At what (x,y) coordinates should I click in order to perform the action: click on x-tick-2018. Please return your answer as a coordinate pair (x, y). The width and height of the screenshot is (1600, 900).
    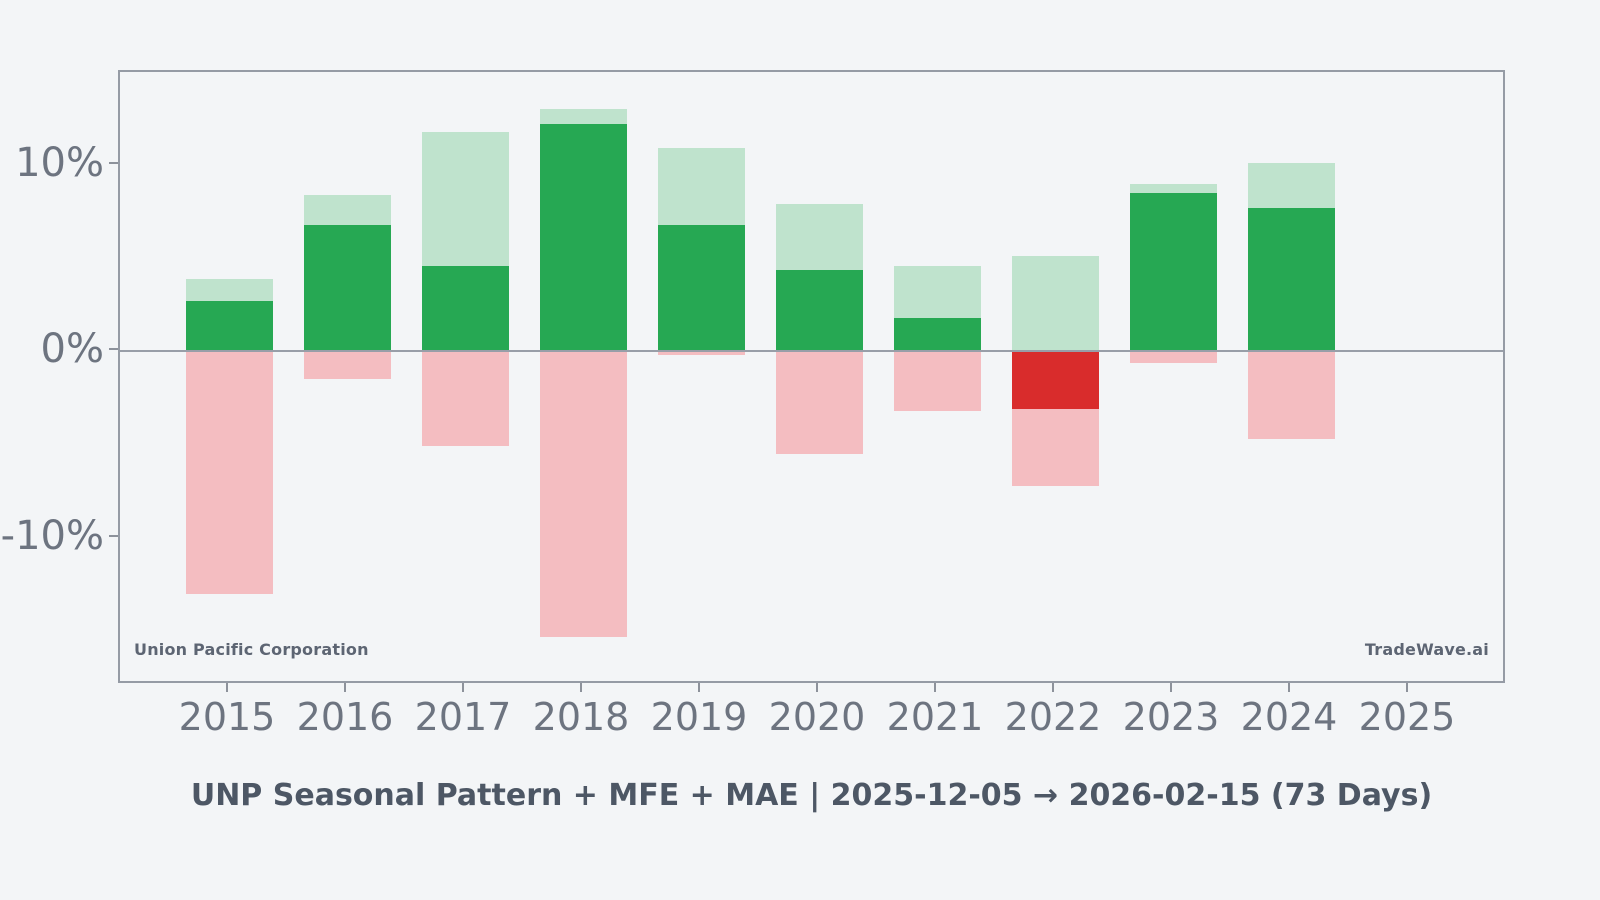
    Looking at the image, I should click on (581, 687).